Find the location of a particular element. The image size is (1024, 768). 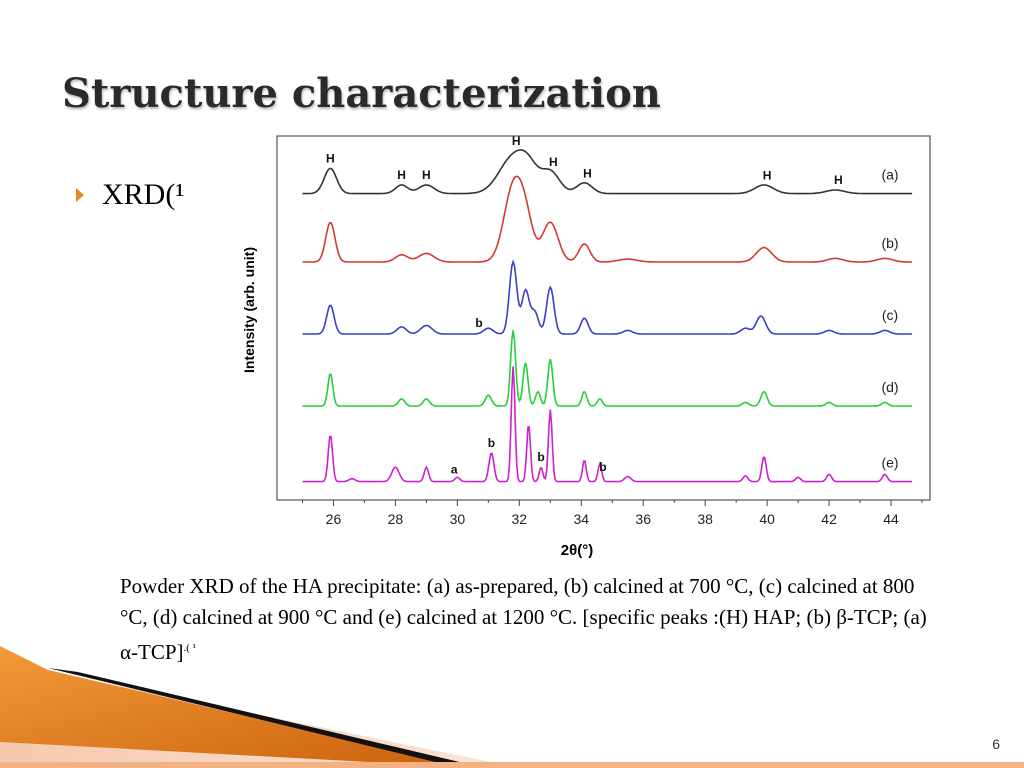

peak-label: a is located at coordinates (454, 470).